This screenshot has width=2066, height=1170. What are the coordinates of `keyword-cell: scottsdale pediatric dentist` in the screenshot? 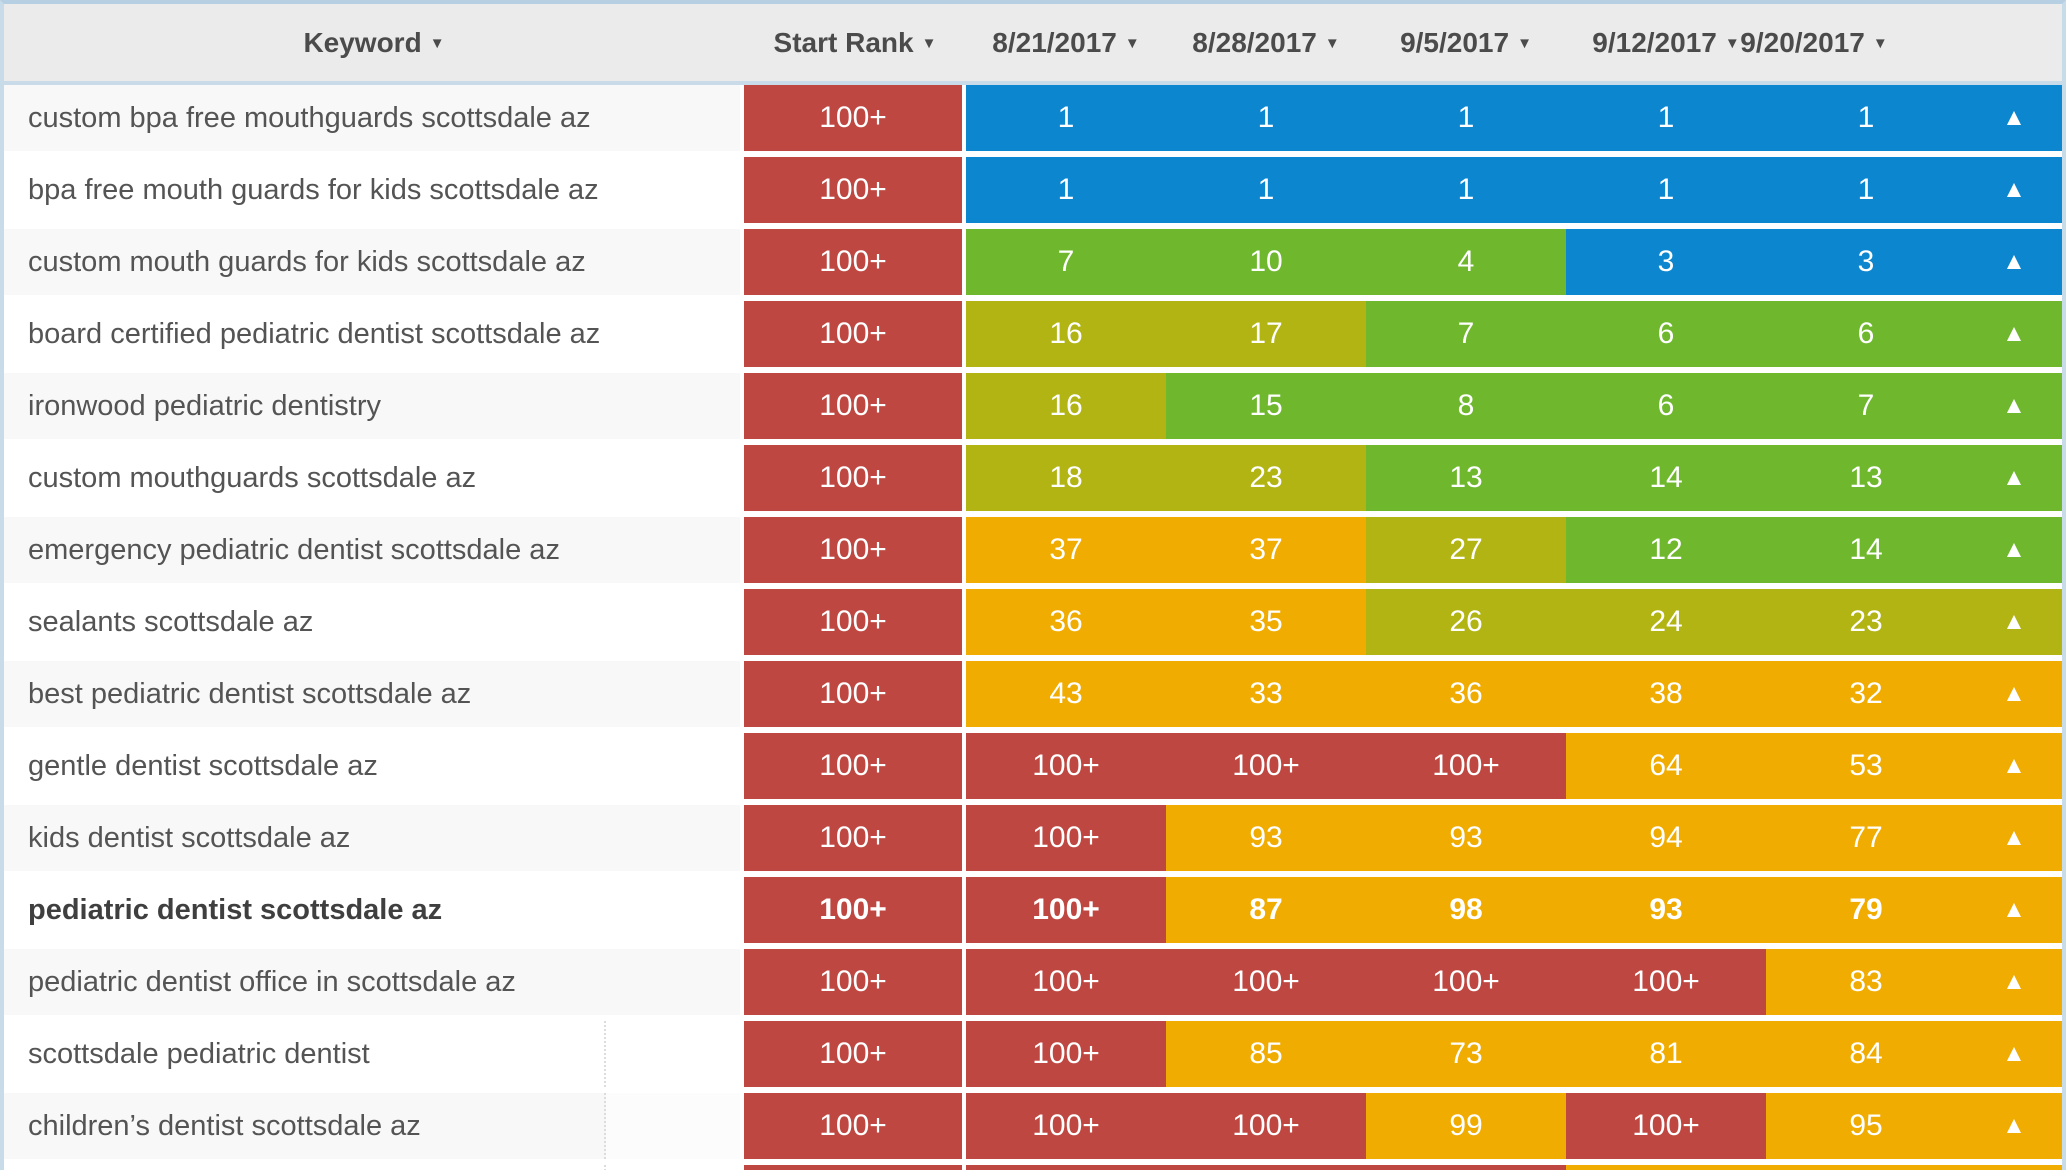 It's located at (372, 1054).